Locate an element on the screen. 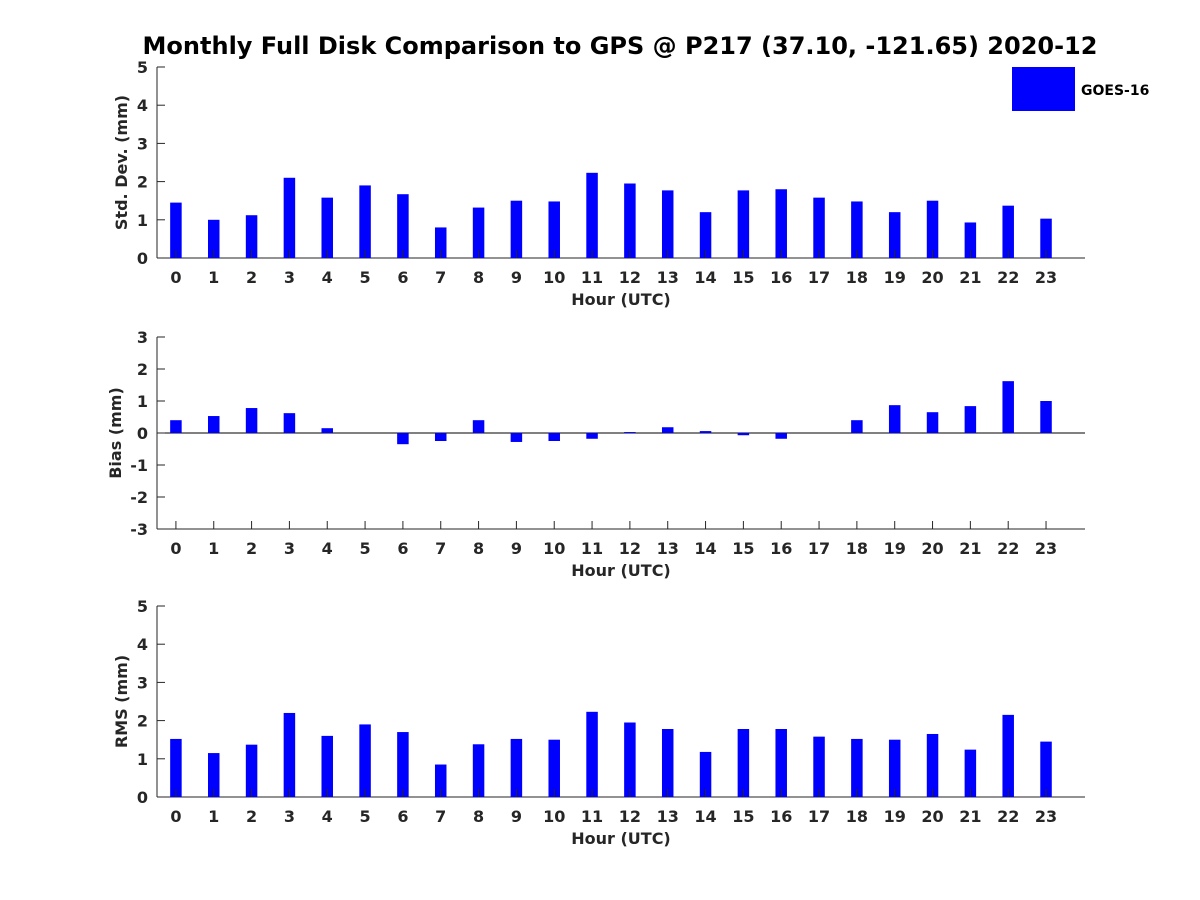  legend: GOES-16 is located at coordinates (1080, 89).